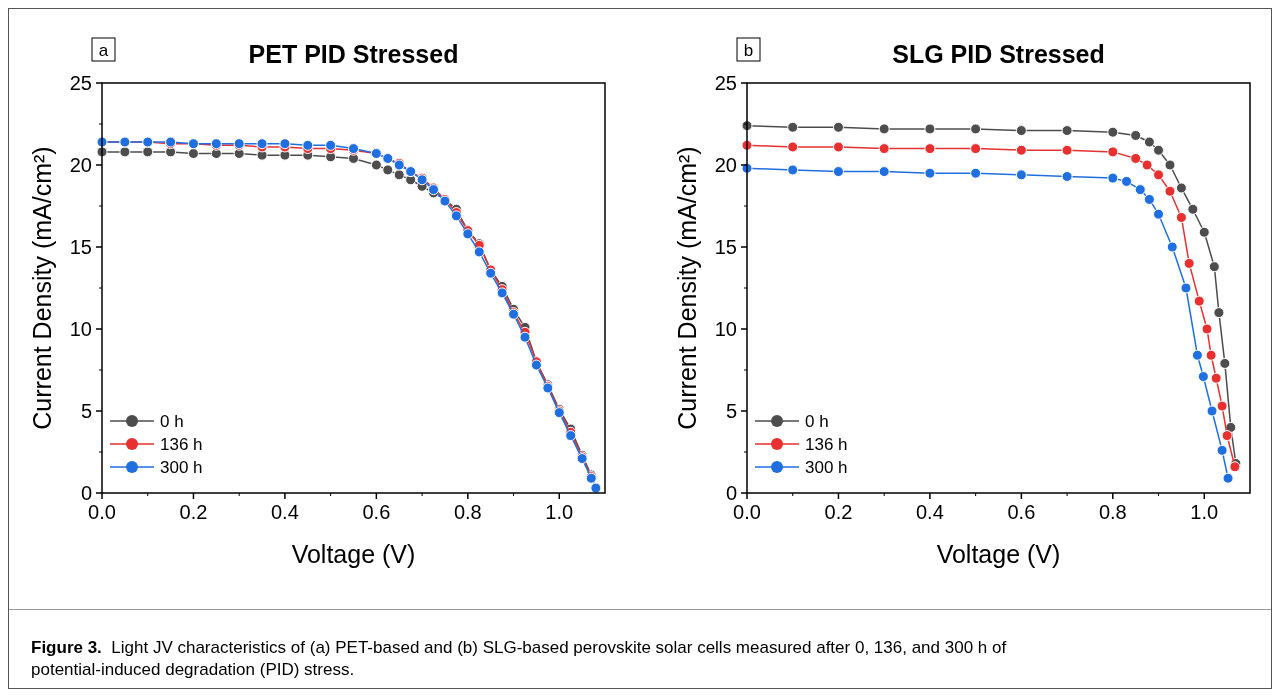 The width and height of the screenshot is (1280, 697). What do you see at coordinates (66, 647) in the screenshot?
I see `caption: Figure 3.` at bounding box center [66, 647].